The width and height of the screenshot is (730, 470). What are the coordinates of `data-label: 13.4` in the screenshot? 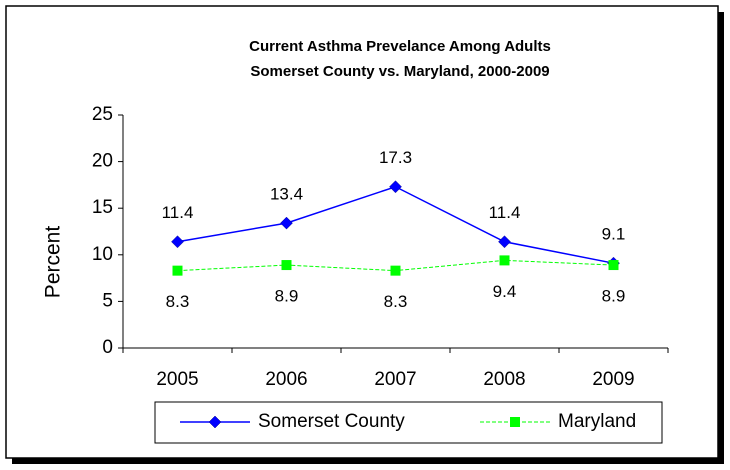 It's located at (286, 194).